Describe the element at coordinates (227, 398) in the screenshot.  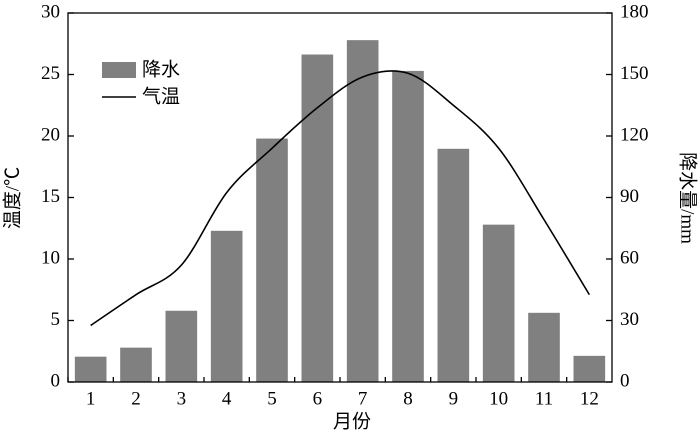
I see `x-tick-label: 4` at that location.